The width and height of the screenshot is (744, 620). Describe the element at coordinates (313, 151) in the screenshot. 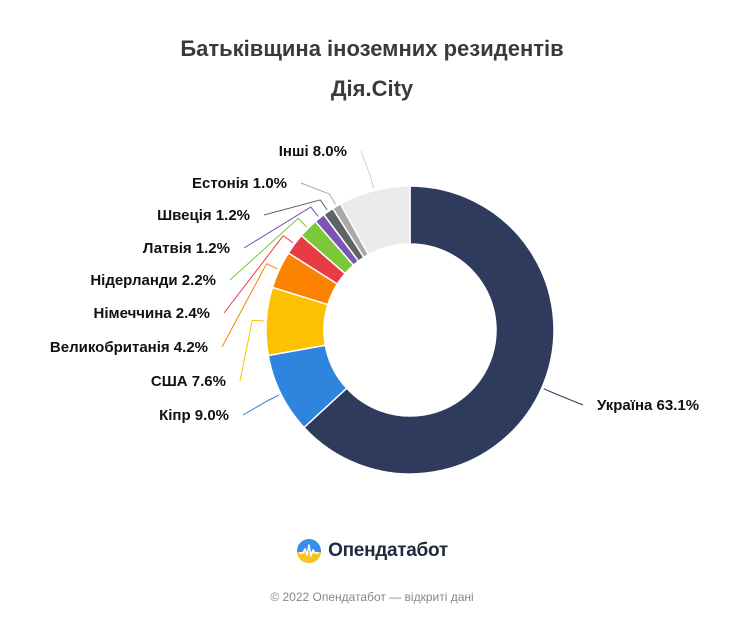

I see `slice-label-9: Інші 8.0%` at that location.